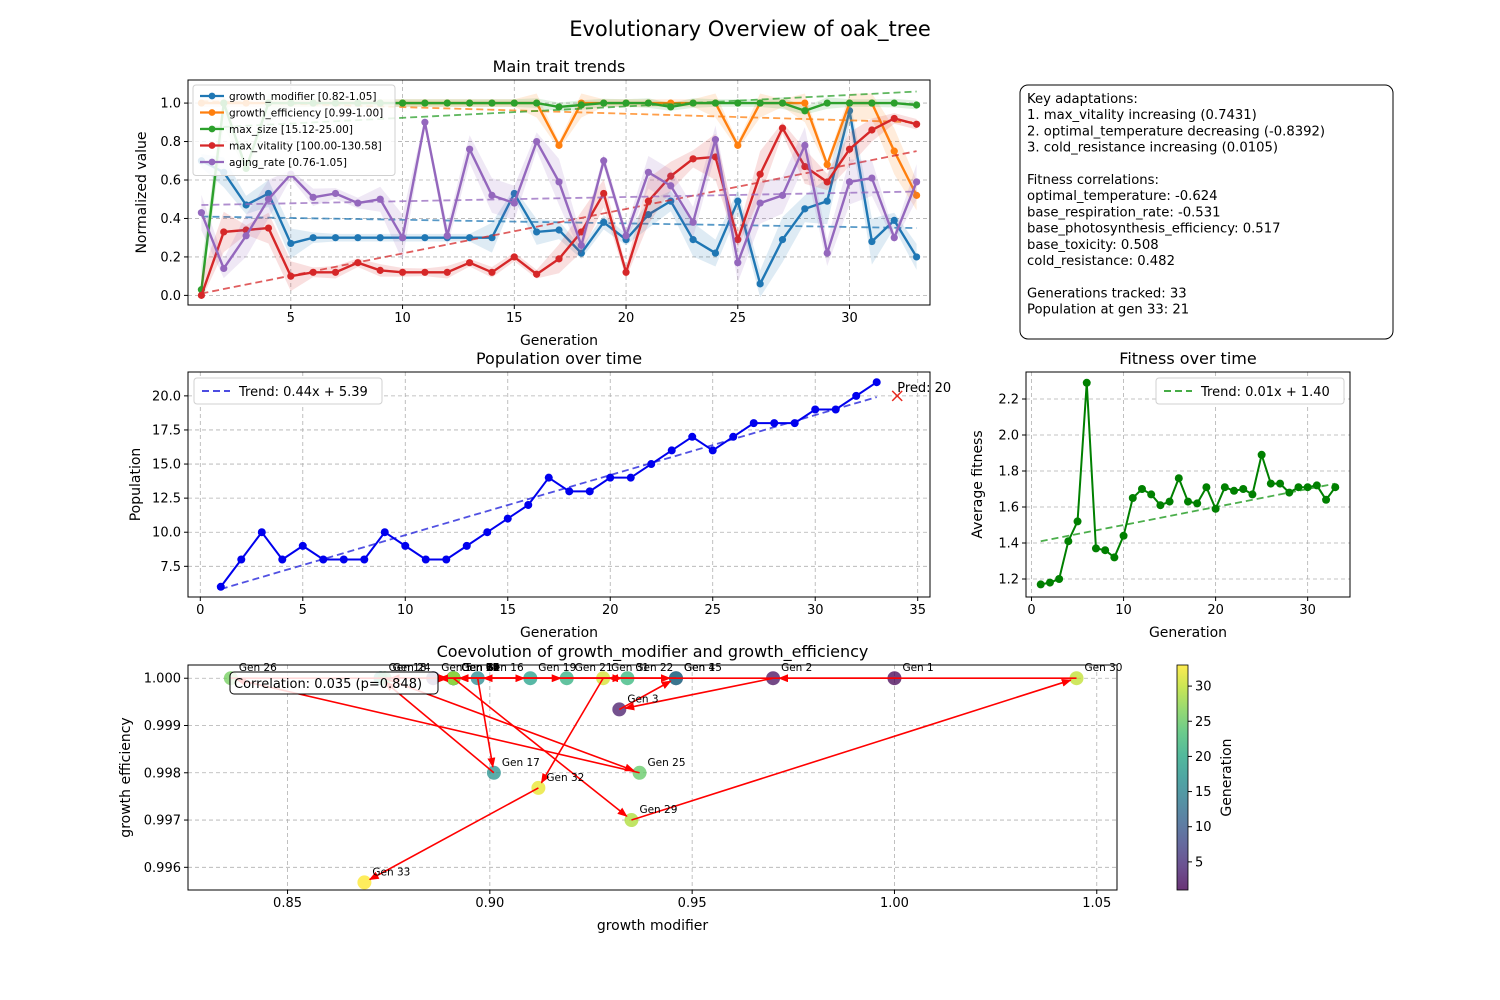 This screenshot has height=1000, width=1500. What do you see at coordinates (521, 763) in the screenshot?
I see `point-label: Gen 17` at bounding box center [521, 763].